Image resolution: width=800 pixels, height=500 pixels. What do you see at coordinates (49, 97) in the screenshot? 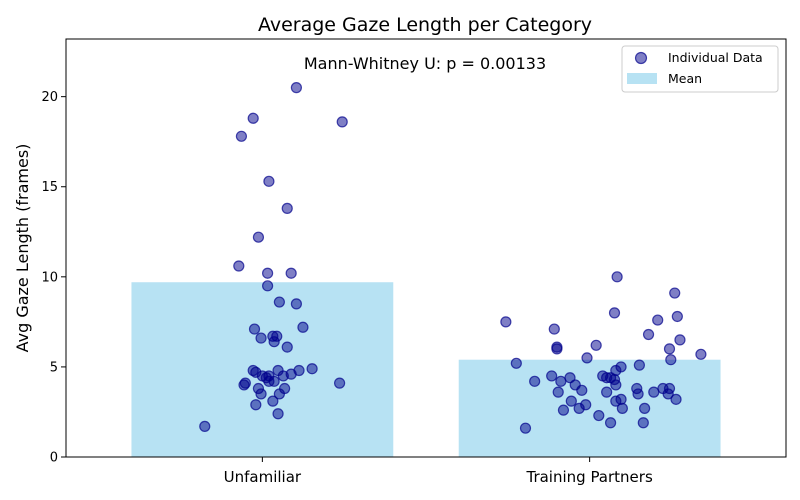
I see `y-tick-label: 20` at bounding box center [49, 97].